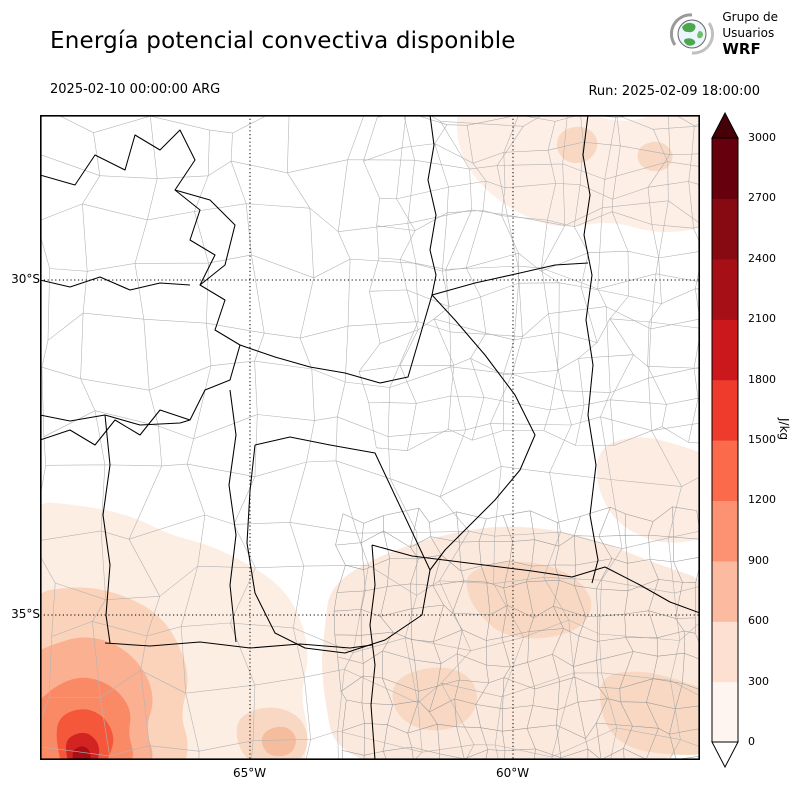 This screenshot has height=800, width=800. I want to click on wrf-users-group-logo: Grupo de Usuarios WRF, so click(723, 34).